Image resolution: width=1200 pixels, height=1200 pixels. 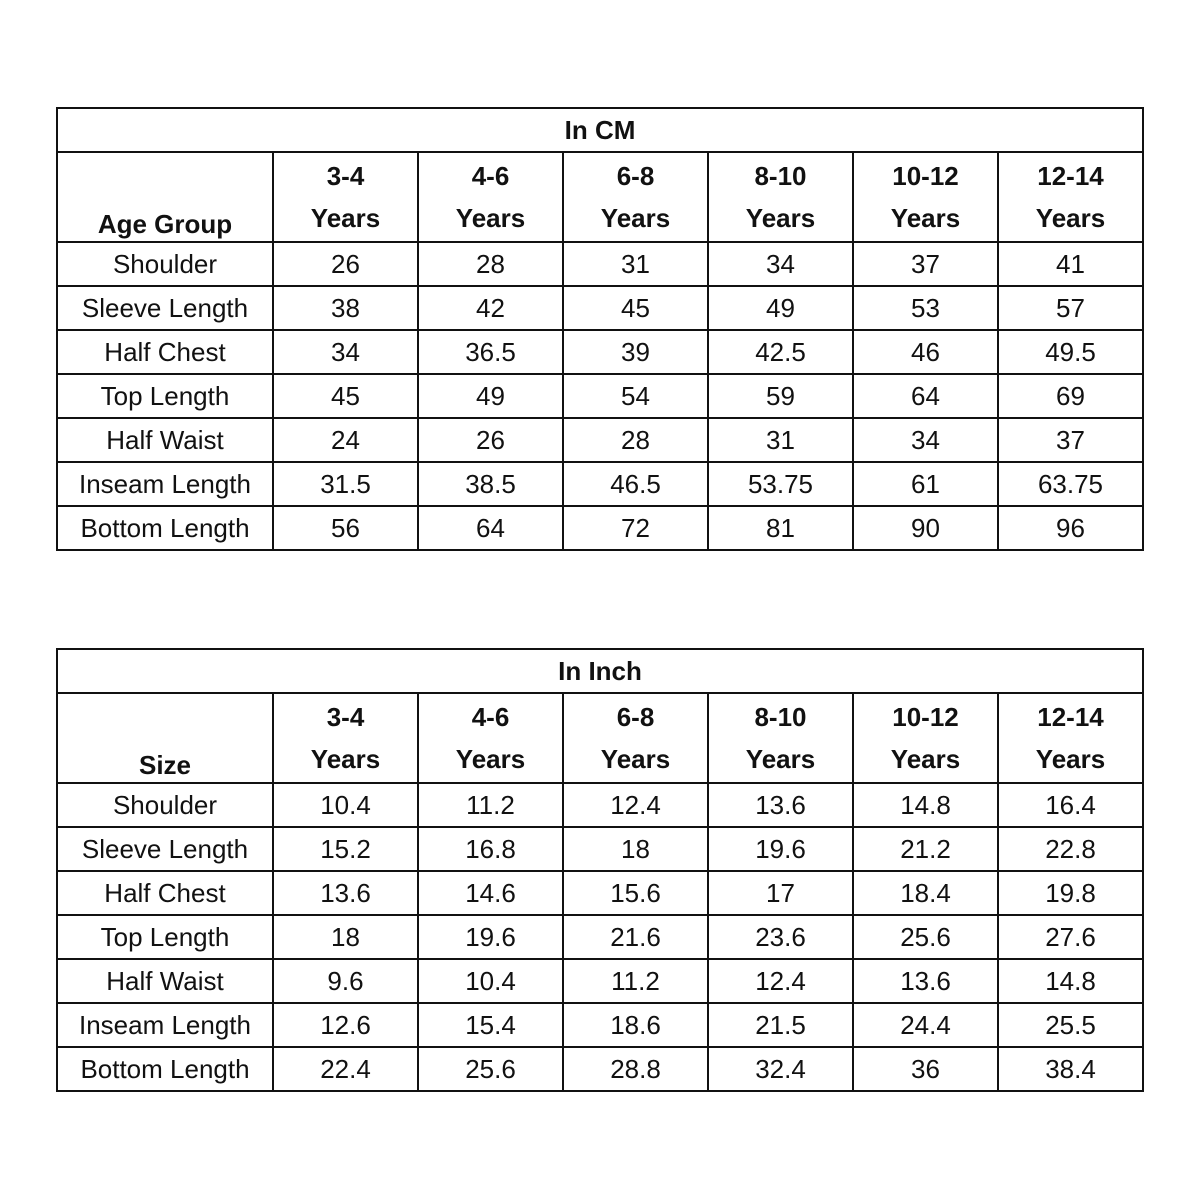 What do you see at coordinates (635, 484) in the screenshot?
I see `table-cell: 46.5` at bounding box center [635, 484].